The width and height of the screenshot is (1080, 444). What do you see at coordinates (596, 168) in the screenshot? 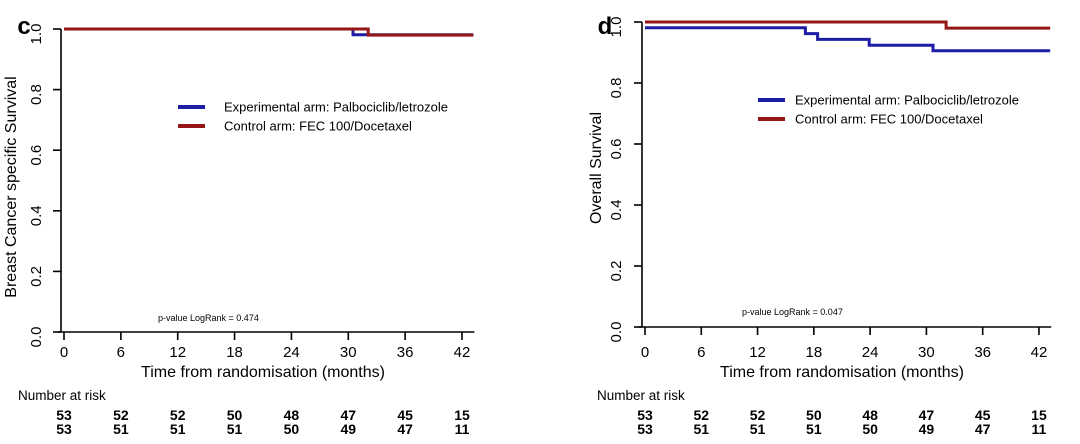
I see `y-axis-label: Overall Survival` at bounding box center [596, 168].